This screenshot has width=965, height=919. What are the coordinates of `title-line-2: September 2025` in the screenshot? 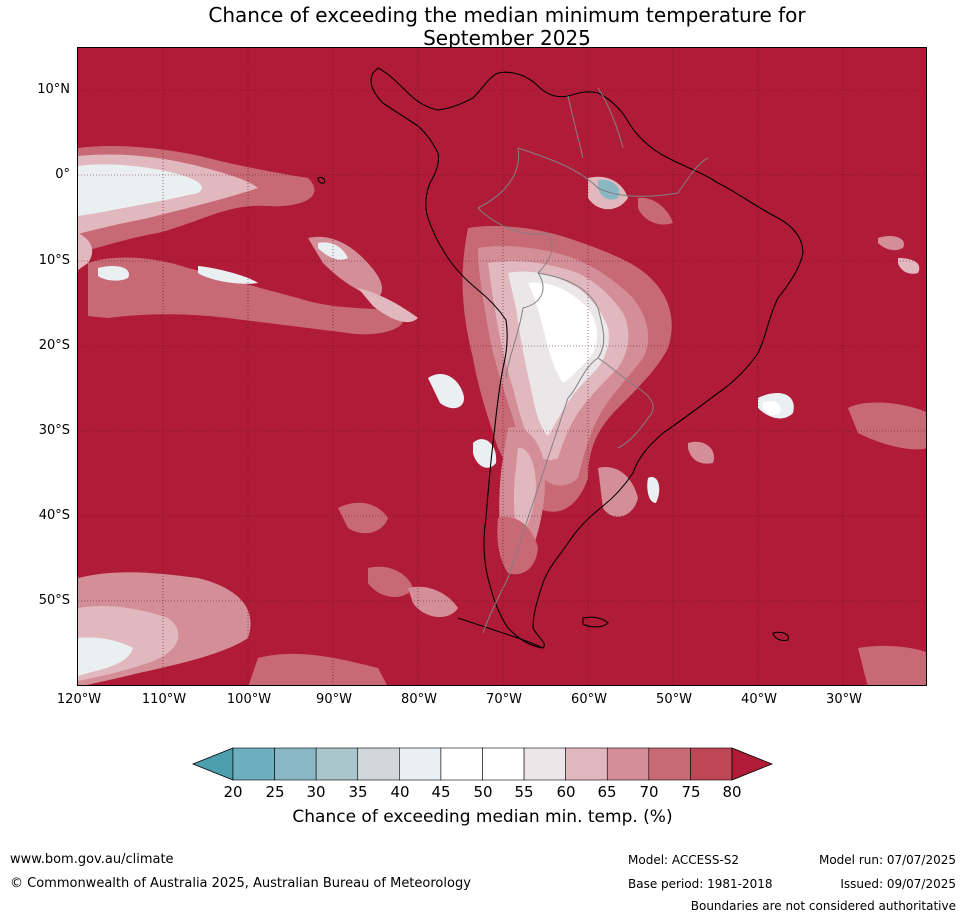 It's located at (507, 38).